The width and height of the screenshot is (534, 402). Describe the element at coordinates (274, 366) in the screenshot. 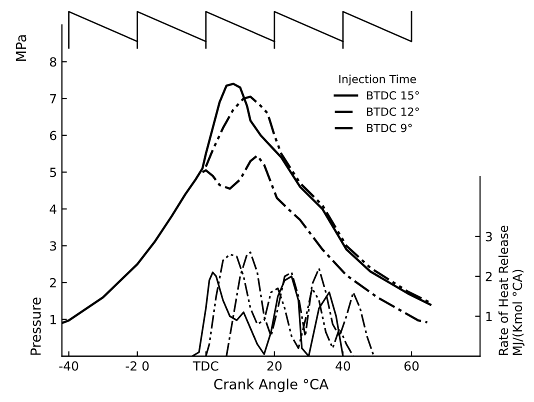

I see `x-tick-label: 20` at that location.